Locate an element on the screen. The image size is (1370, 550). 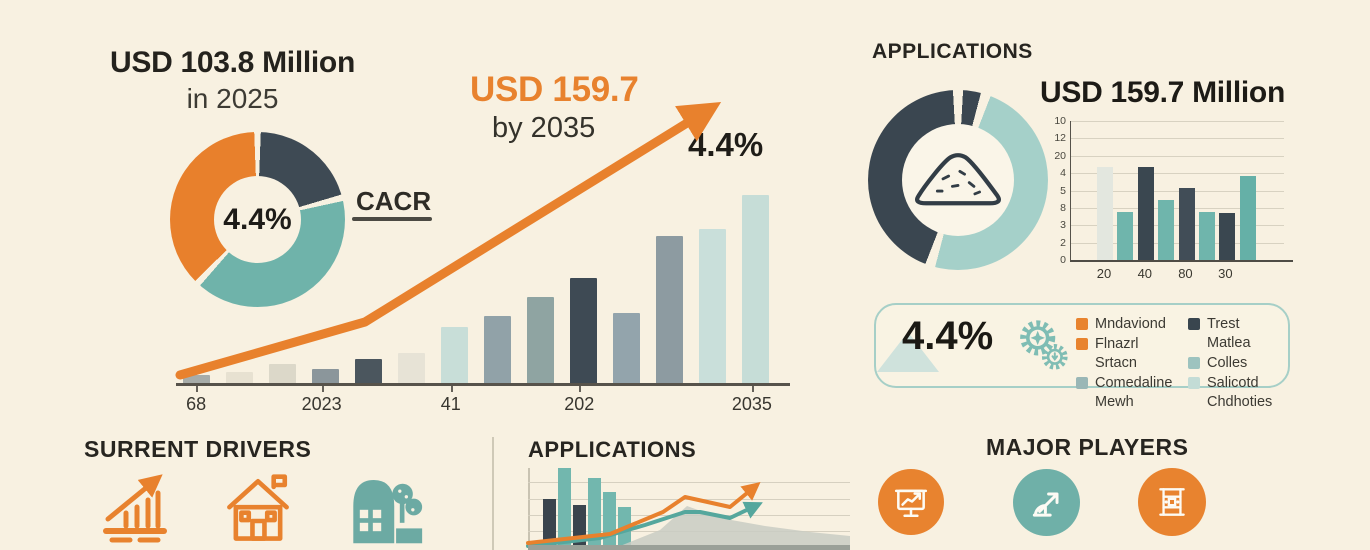
applications-donut-chart is located at coordinates (958, 180).